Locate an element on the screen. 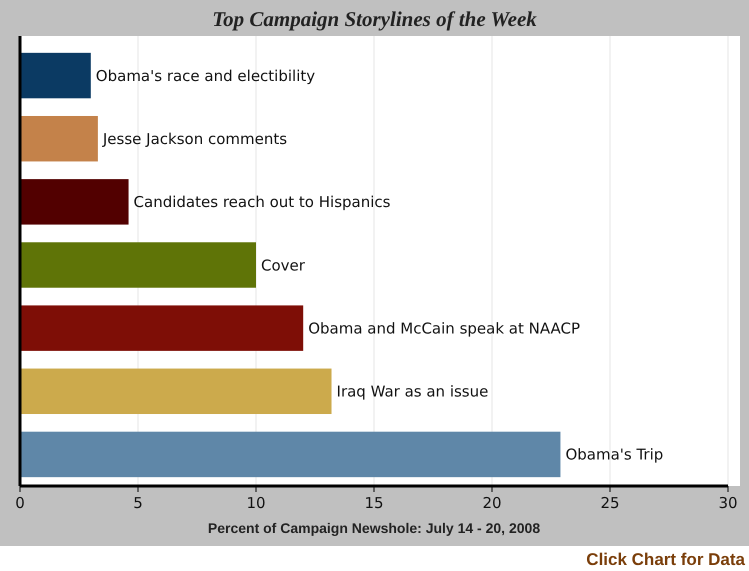 The width and height of the screenshot is (749, 571). y-tick-label: Obama and McCain speak at NAACP is located at coordinates (444, 328).